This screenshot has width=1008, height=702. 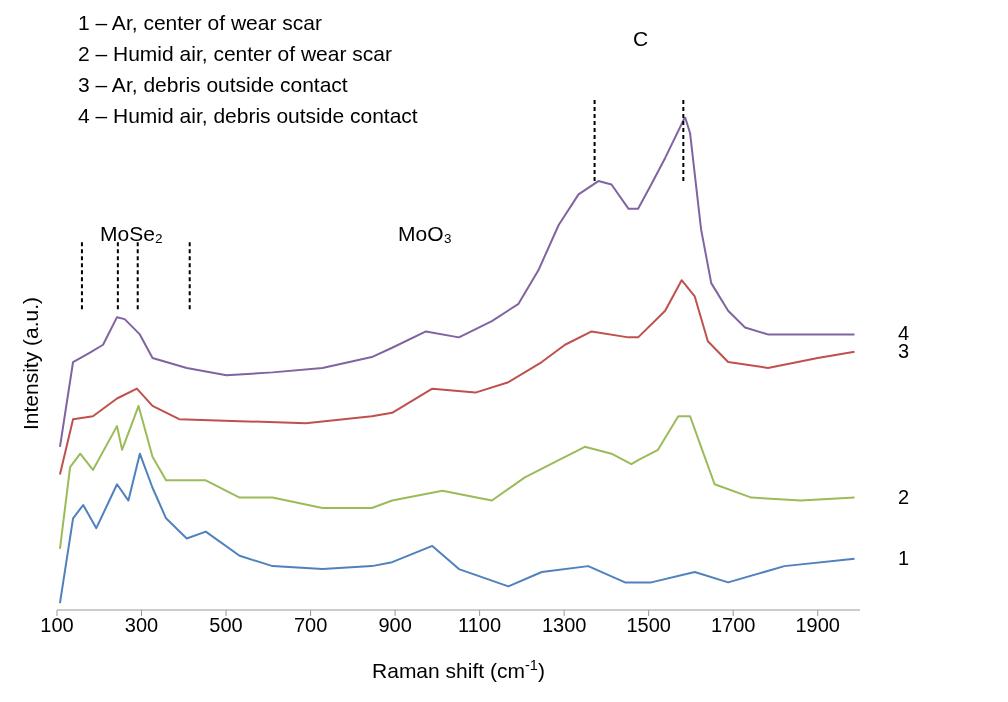 What do you see at coordinates (200, 22) in the screenshot?
I see `text: 1 – Ar, center of wear scar` at bounding box center [200, 22].